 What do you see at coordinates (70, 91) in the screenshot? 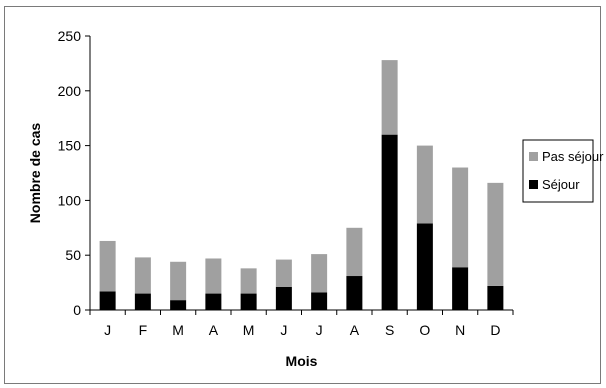
I see `y-tick-label: 200` at bounding box center [70, 91].